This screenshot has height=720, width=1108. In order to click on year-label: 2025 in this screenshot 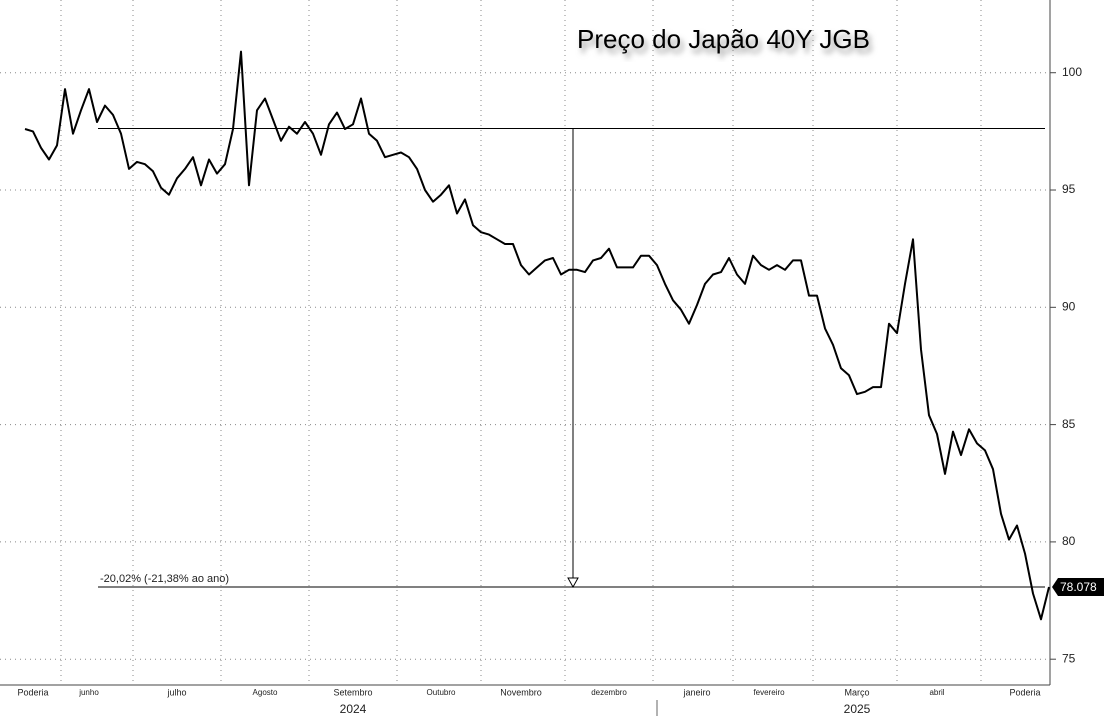, I will do `click(857, 709)`.